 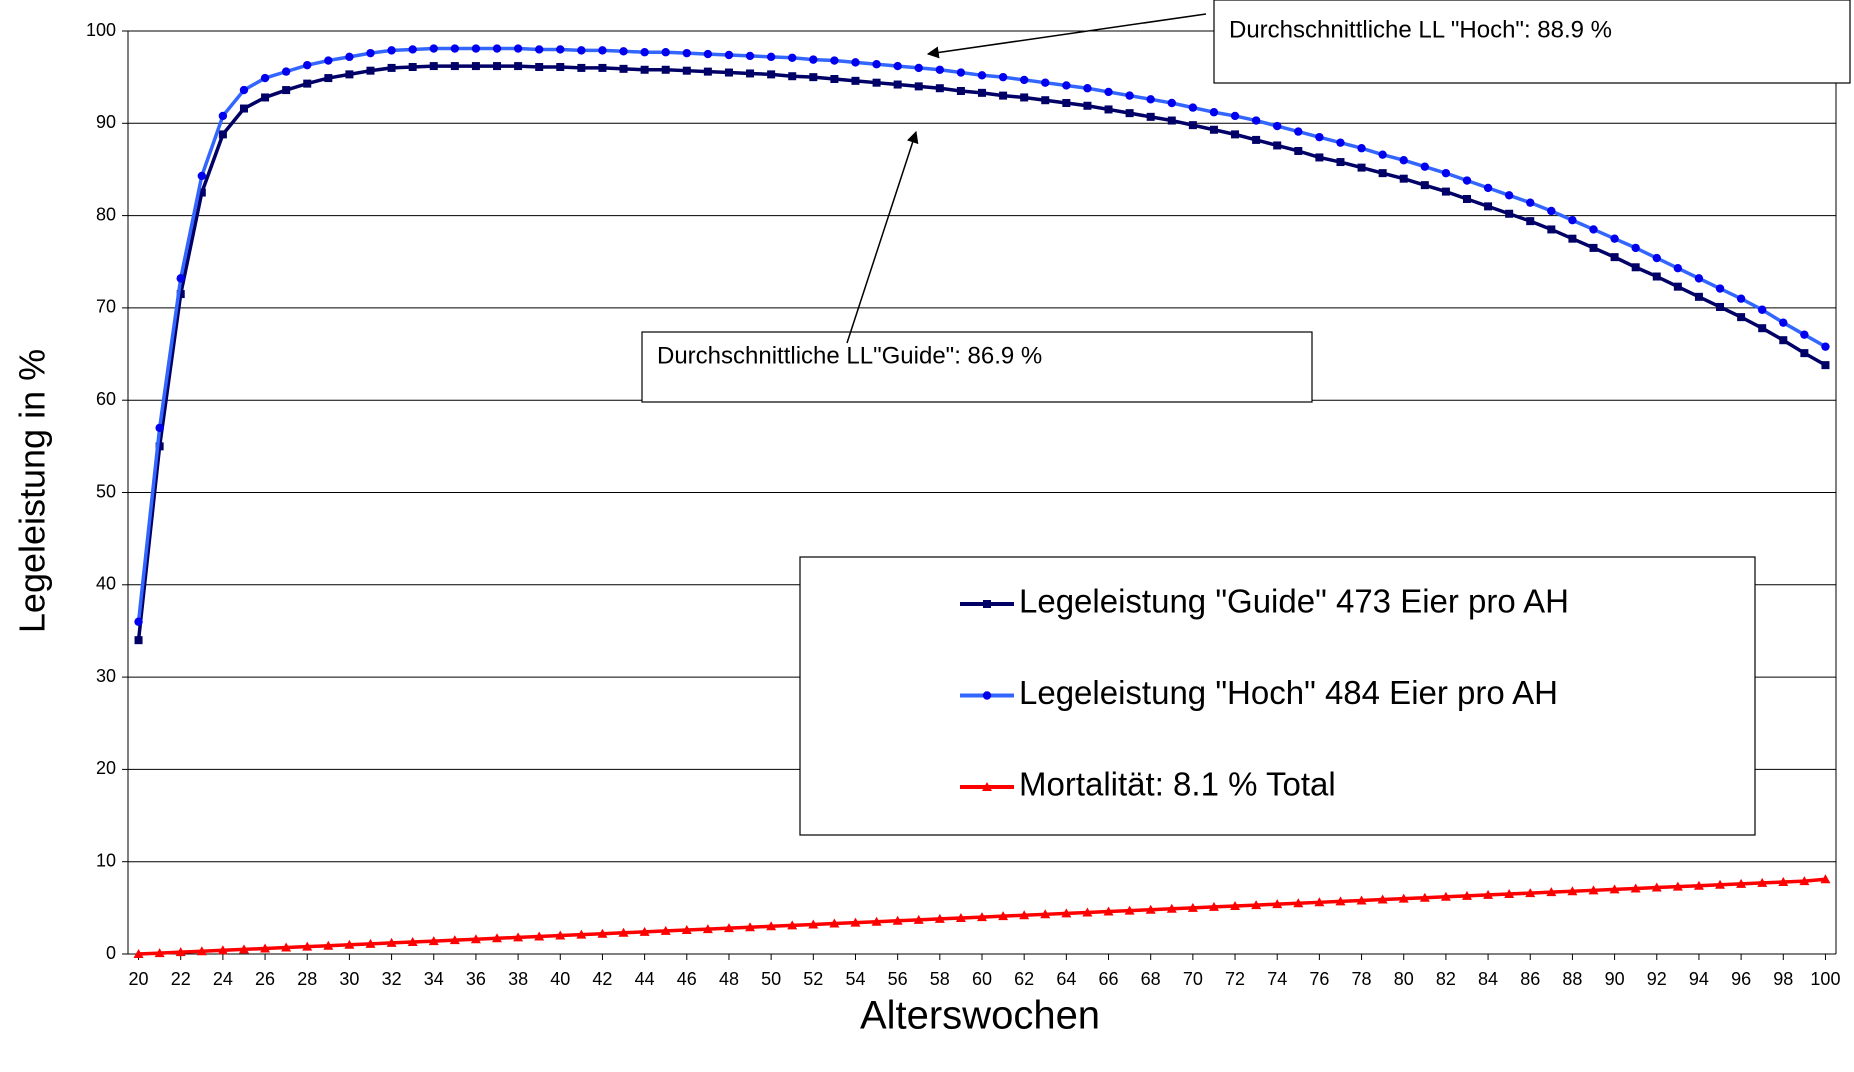 I want to click on x-tick-label: 78, so click(x=1362, y=979).